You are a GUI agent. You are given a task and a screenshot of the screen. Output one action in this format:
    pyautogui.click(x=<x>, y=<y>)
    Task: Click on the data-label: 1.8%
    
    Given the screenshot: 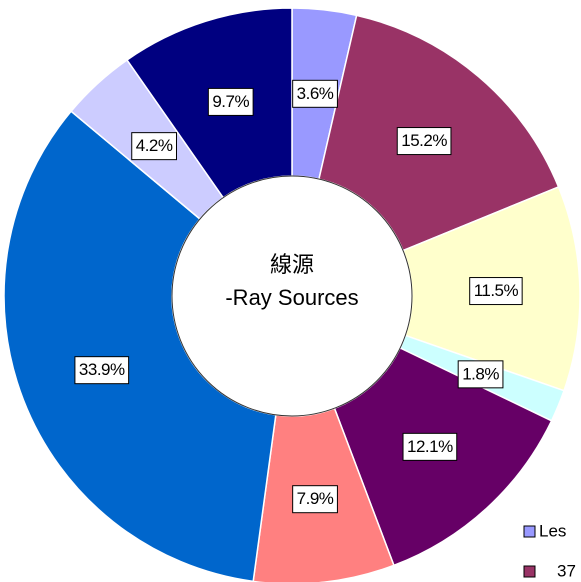 What is the action you would take?
    pyautogui.click(x=480, y=374)
    